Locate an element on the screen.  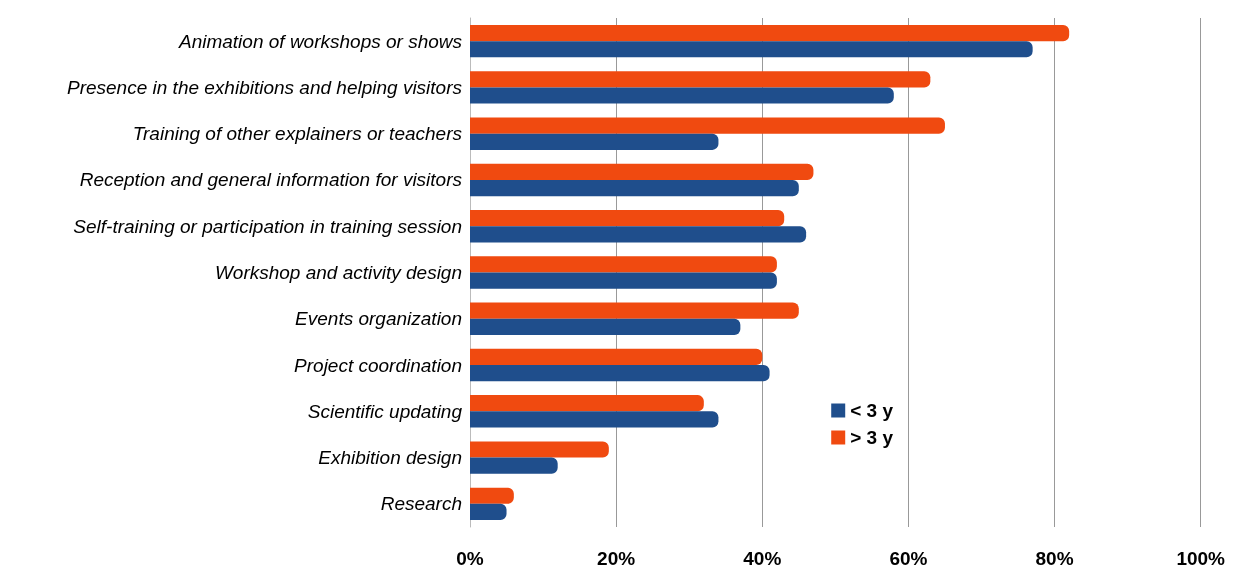
x-tick-label: 80% is located at coordinates (1054, 558).